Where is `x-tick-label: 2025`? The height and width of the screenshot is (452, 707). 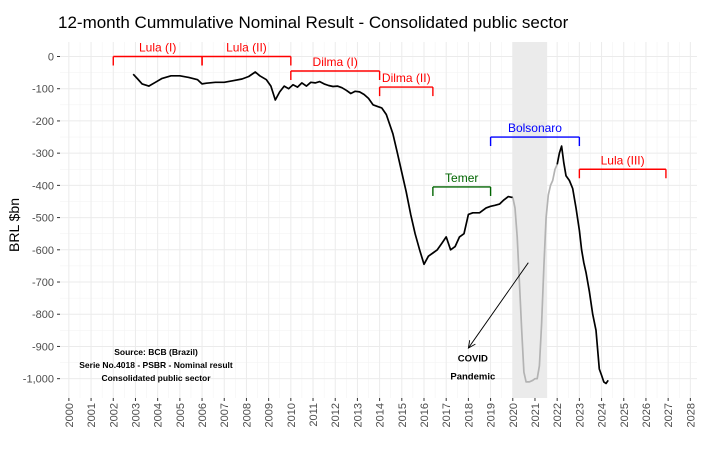 x-tick-label: 2025 is located at coordinates (625, 415).